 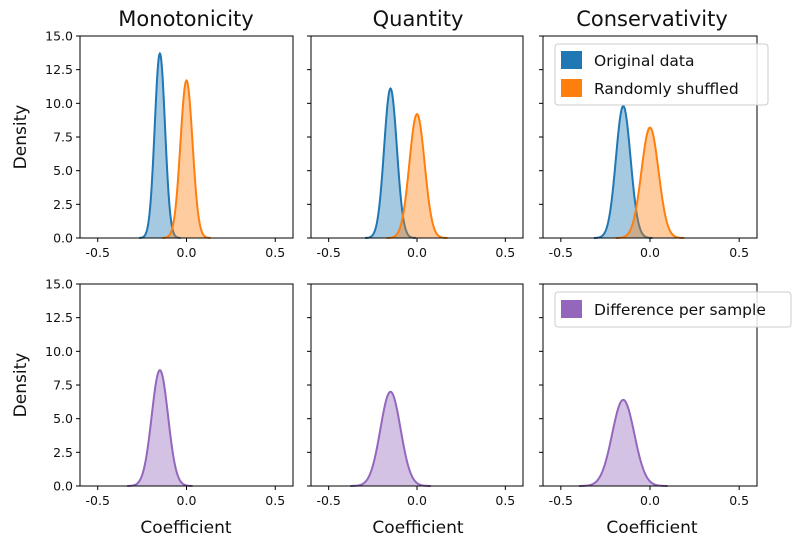 What do you see at coordinates (185, 19) in the screenshot?
I see `column-title-monotonicity: Monotonicity` at bounding box center [185, 19].